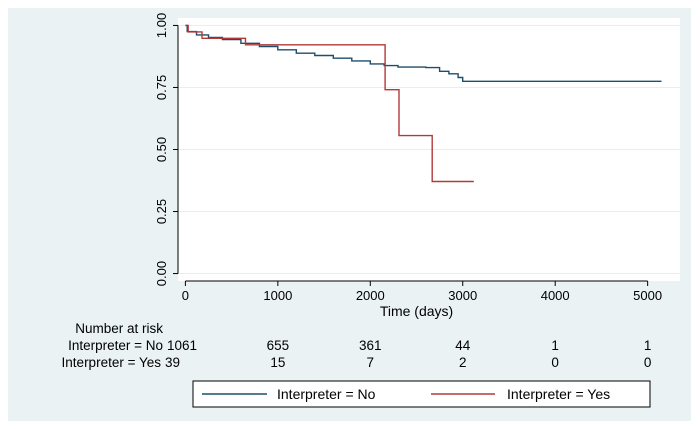 This screenshot has height=429, width=700. I want to click on risk-row-label: Interpreter = No, so click(115, 345).